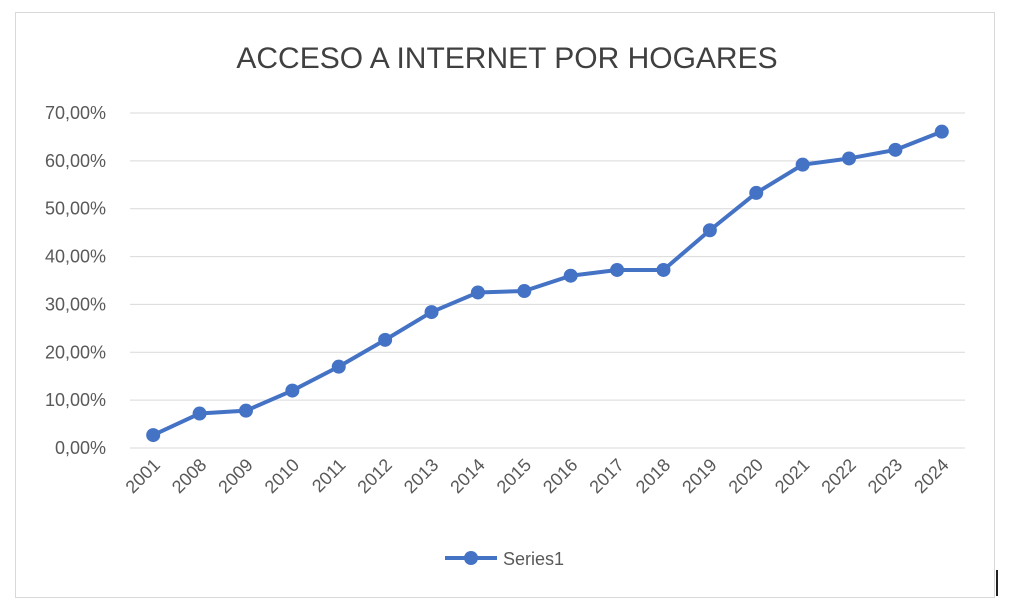  I want to click on legend: Series1, so click(504, 559).